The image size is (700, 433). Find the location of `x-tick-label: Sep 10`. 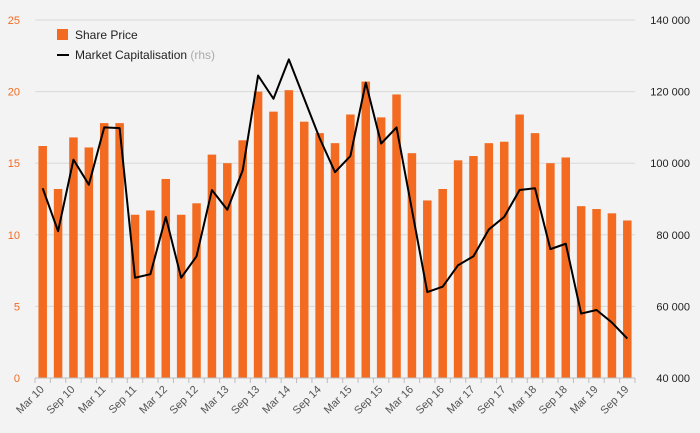

x-tick-label: Sep 10 is located at coordinates (60, 400).